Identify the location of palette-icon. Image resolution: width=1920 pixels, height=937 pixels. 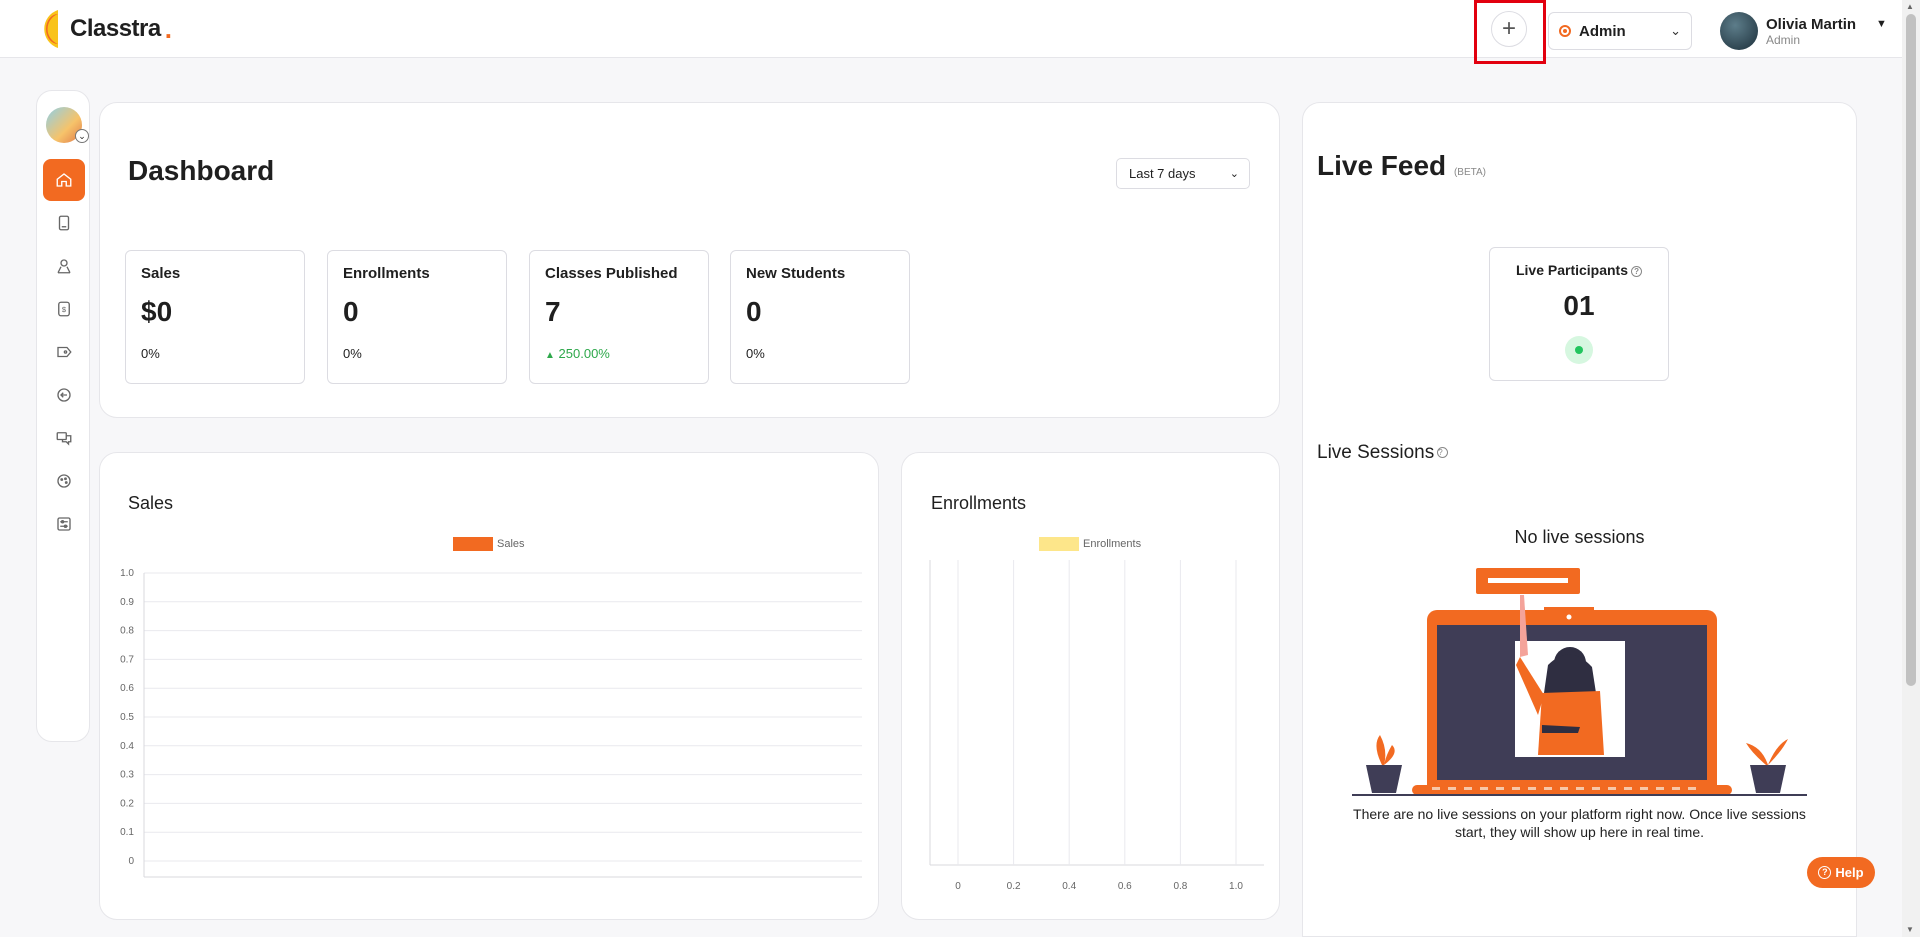
(64, 481).